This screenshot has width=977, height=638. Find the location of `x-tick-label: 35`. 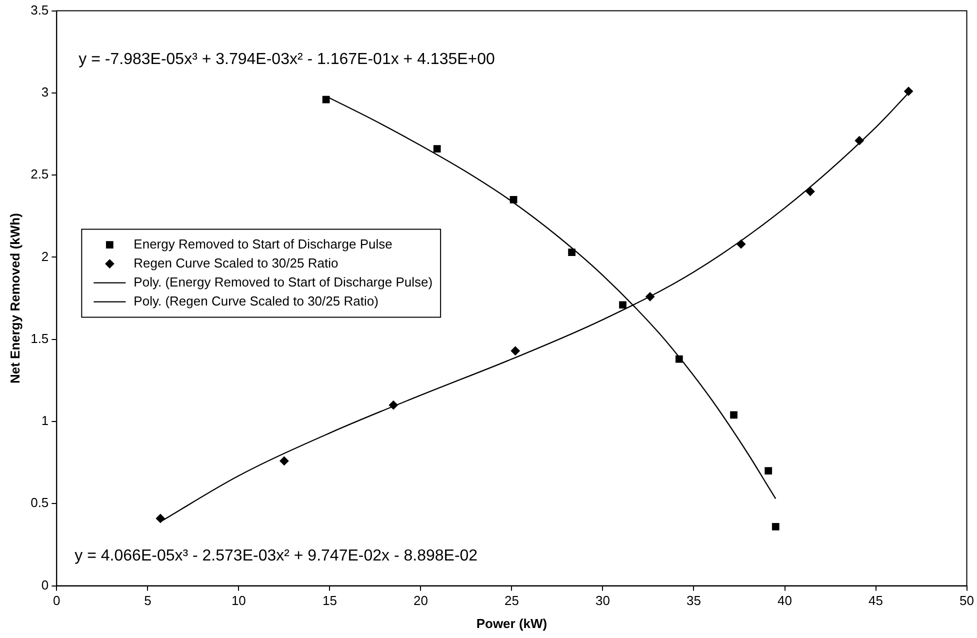

x-tick-label: 35 is located at coordinates (693, 600).